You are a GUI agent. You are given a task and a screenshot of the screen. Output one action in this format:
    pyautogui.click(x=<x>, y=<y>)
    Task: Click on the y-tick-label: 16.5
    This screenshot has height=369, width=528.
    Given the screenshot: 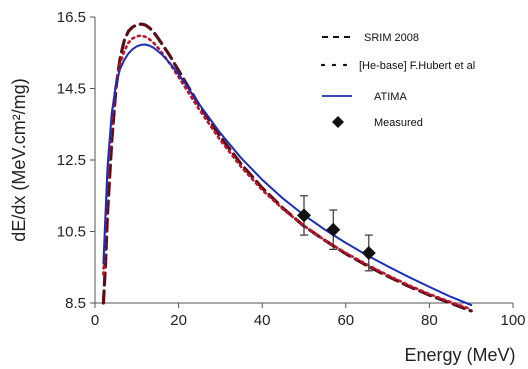 What is the action you would take?
    pyautogui.click(x=71, y=17)
    